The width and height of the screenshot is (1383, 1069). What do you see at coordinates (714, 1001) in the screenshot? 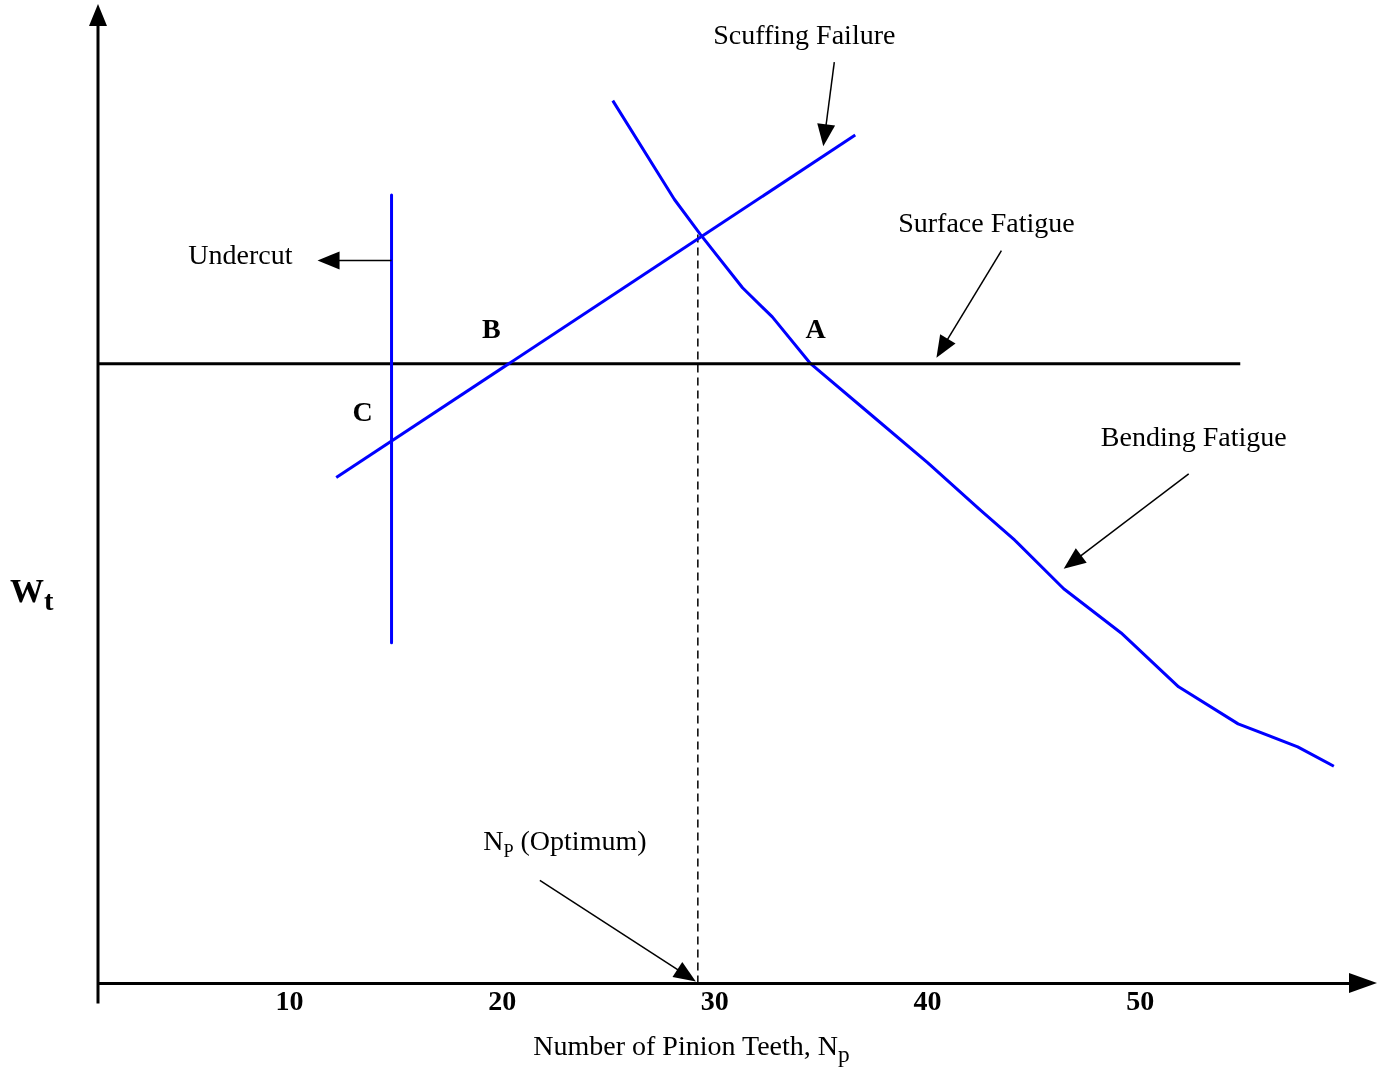
I see `x-tick-label: 30` at bounding box center [714, 1001].